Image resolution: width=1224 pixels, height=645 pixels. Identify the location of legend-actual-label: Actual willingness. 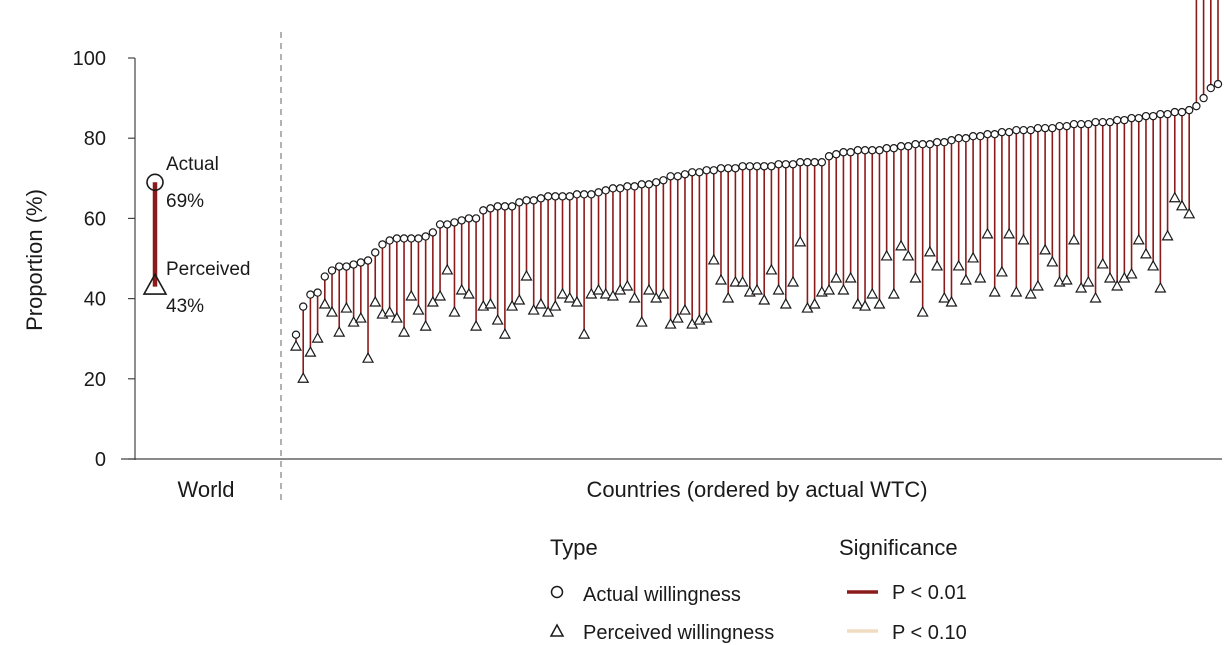
(662, 595).